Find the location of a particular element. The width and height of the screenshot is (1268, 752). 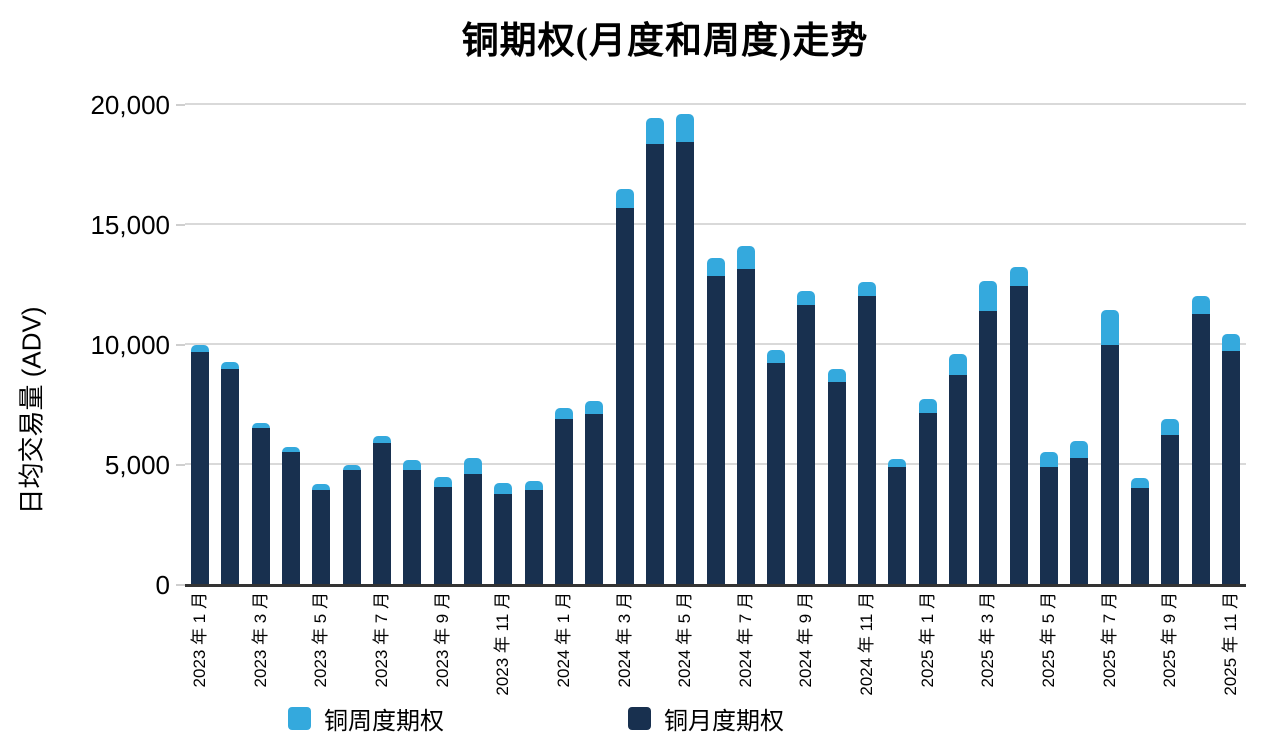

bar-2025年6月 is located at coordinates (1079, 512).